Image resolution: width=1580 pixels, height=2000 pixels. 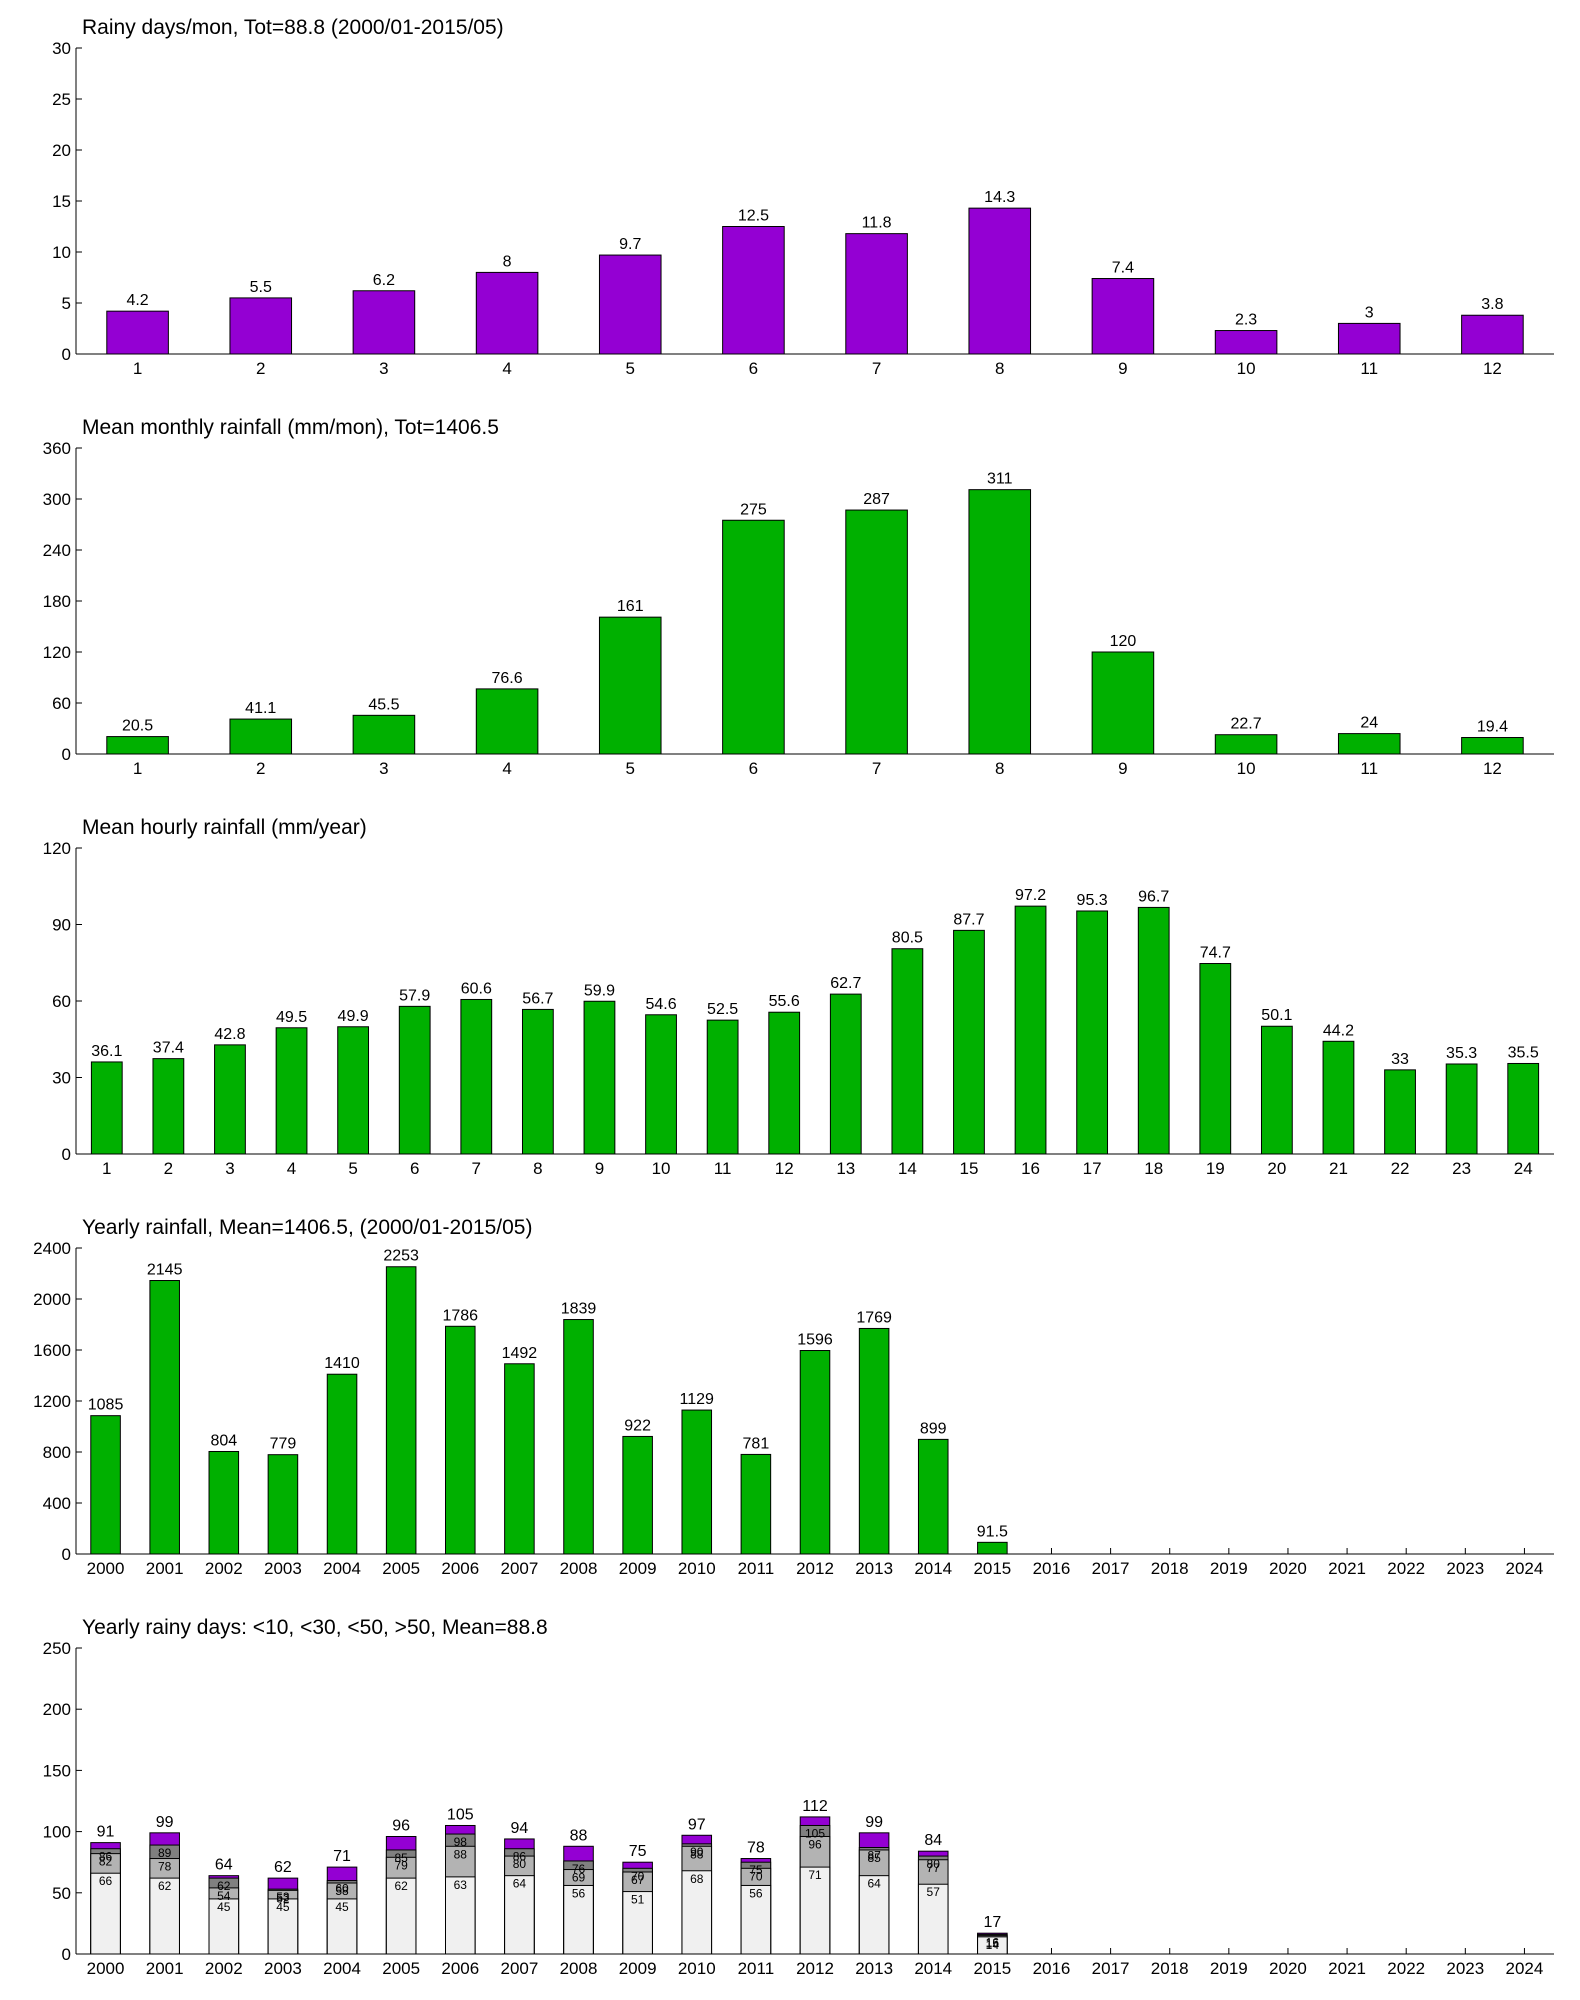 What do you see at coordinates (57, 1709) in the screenshot?
I see `y-tick-label: 200` at bounding box center [57, 1709].